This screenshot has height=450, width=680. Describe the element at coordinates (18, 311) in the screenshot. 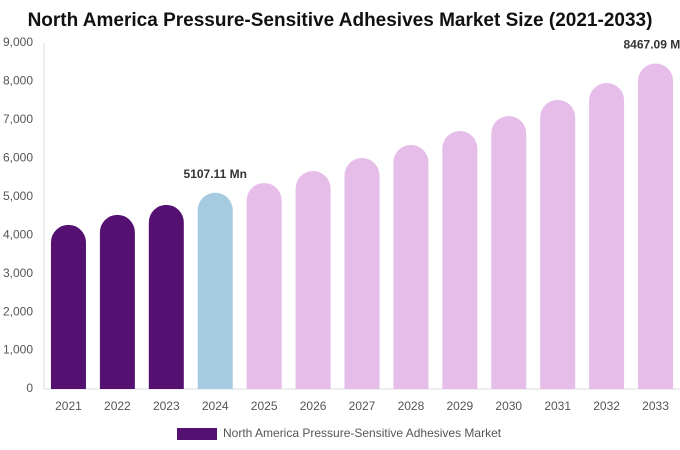

I see `y-tick-label: 2,000` at that location.